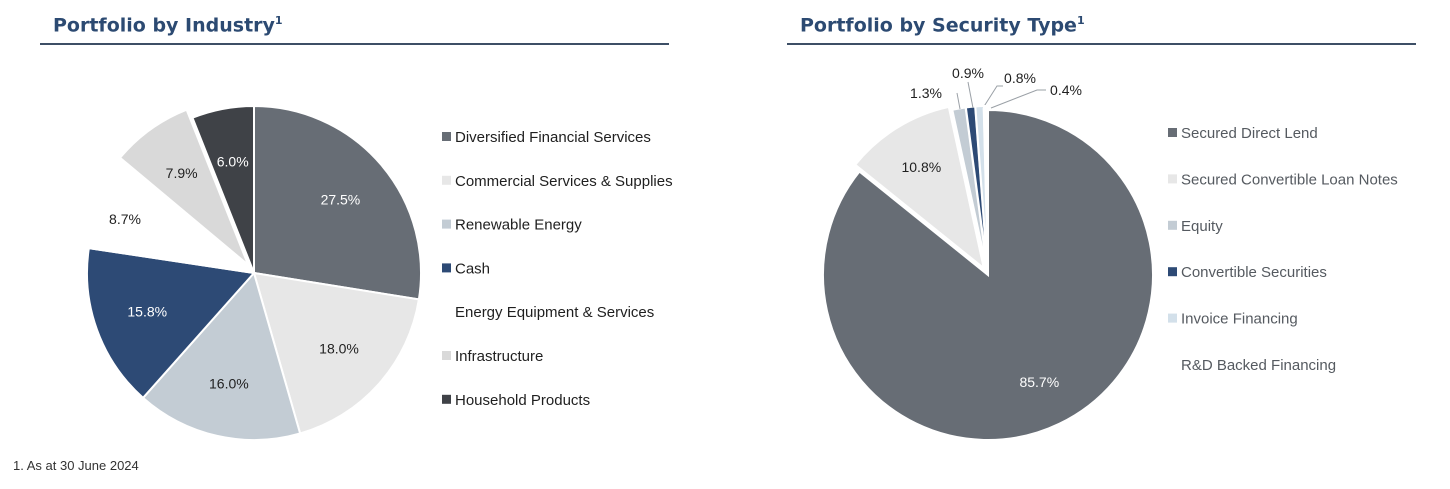 This screenshot has height=489, width=1450. I want to click on industry-slice-household-products, so click(223, 189).